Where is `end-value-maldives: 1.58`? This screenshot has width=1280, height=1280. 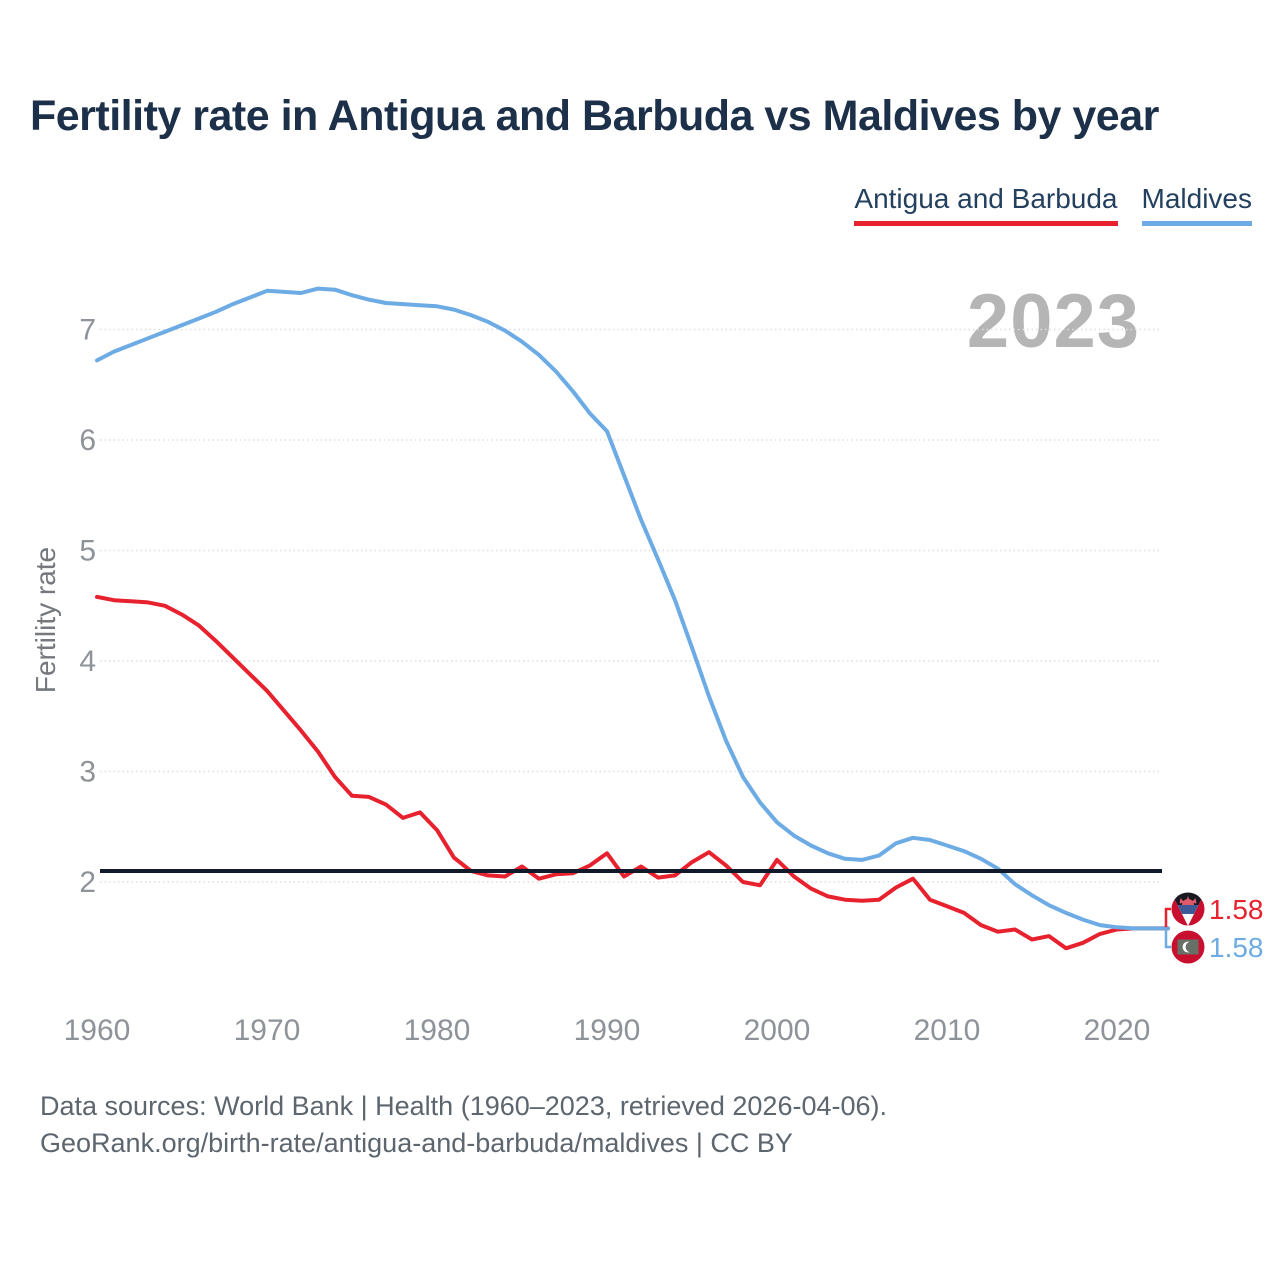 end-value-maldives: 1.58 is located at coordinates (1236, 947).